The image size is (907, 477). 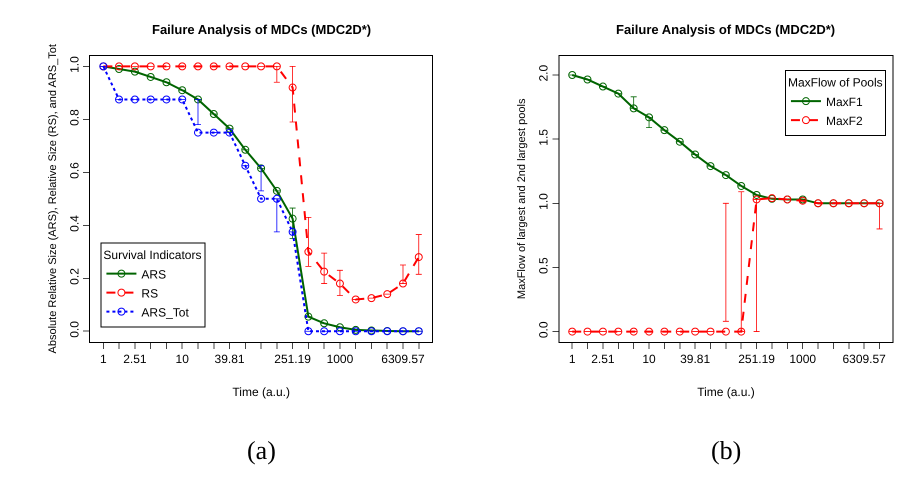 What do you see at coordinates (835, 83) in the screenshot?
I see `legend-title: MaxFlow of Pools` at bounding box center [835, 83].